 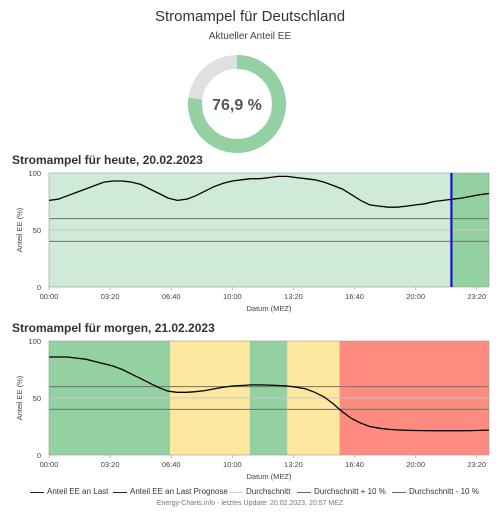 I want to click on chart-today-title: Stromampel für heute, 20.02.2023, so click(x=107, y=160).